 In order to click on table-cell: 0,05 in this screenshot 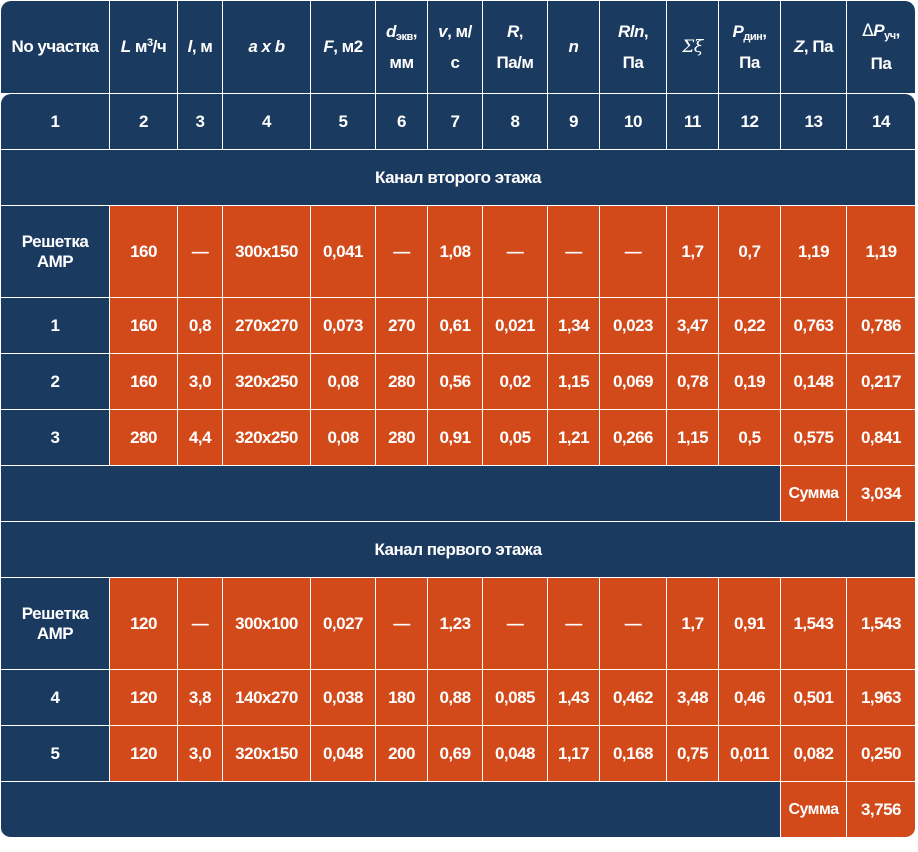, I will do `click(515, 438)`.